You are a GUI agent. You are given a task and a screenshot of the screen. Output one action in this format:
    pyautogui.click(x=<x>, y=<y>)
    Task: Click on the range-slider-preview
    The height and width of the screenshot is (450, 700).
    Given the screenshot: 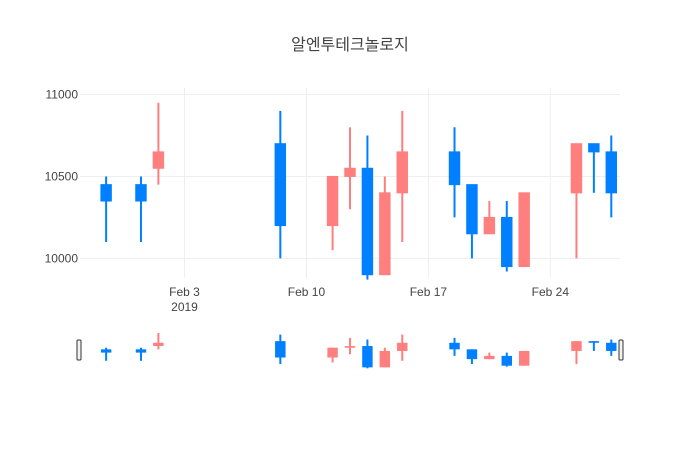 What is the action you would take?
    pyautogui.click(x=358, y=350)
    